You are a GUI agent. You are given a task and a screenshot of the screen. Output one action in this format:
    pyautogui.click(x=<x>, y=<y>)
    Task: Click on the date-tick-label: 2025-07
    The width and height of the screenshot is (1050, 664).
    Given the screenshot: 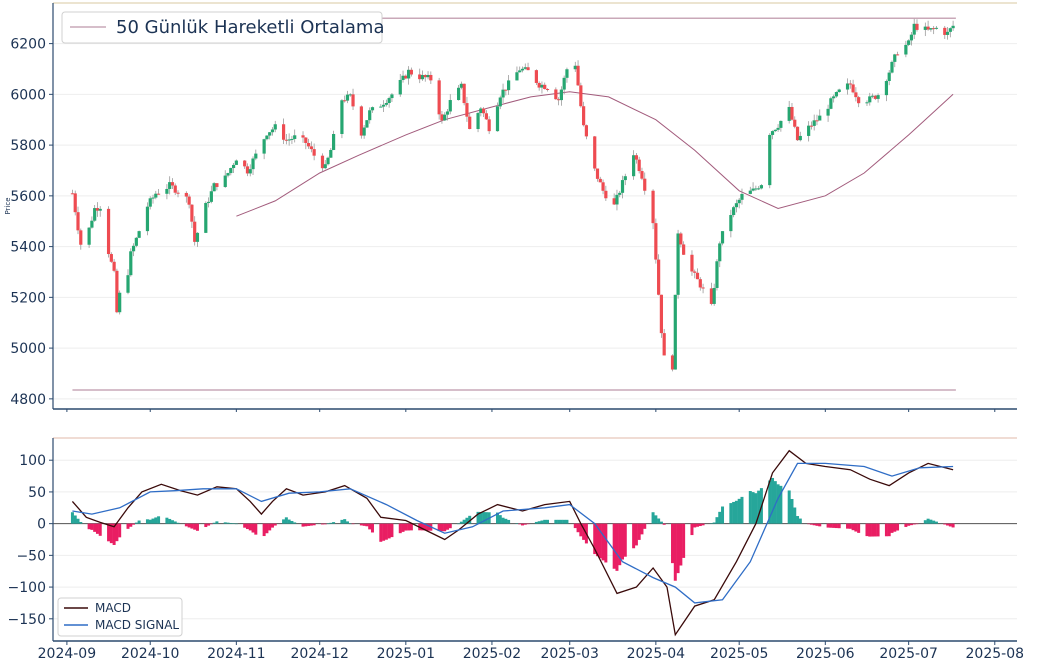 What is the action you would take?
    pyautogui.click(x=908, y=654)
    